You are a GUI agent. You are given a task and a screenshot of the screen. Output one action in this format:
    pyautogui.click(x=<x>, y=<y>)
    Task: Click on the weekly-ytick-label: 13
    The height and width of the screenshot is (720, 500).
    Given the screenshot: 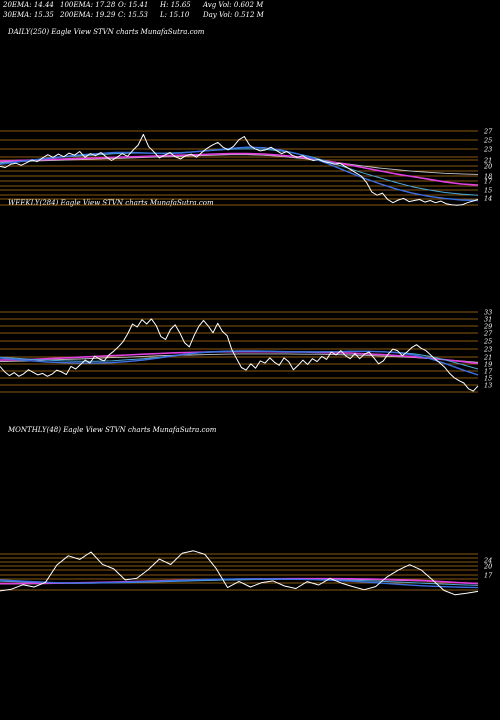 What is the action you would take?
    pyautogui.click(x=488, y=386)
    